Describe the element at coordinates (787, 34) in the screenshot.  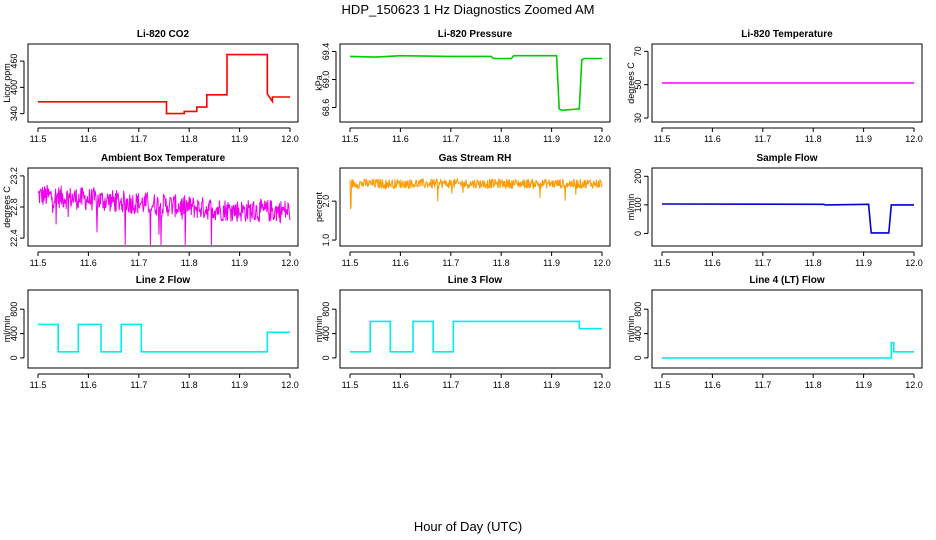
I see `panel-title: Li-820 Temperature` at that location.